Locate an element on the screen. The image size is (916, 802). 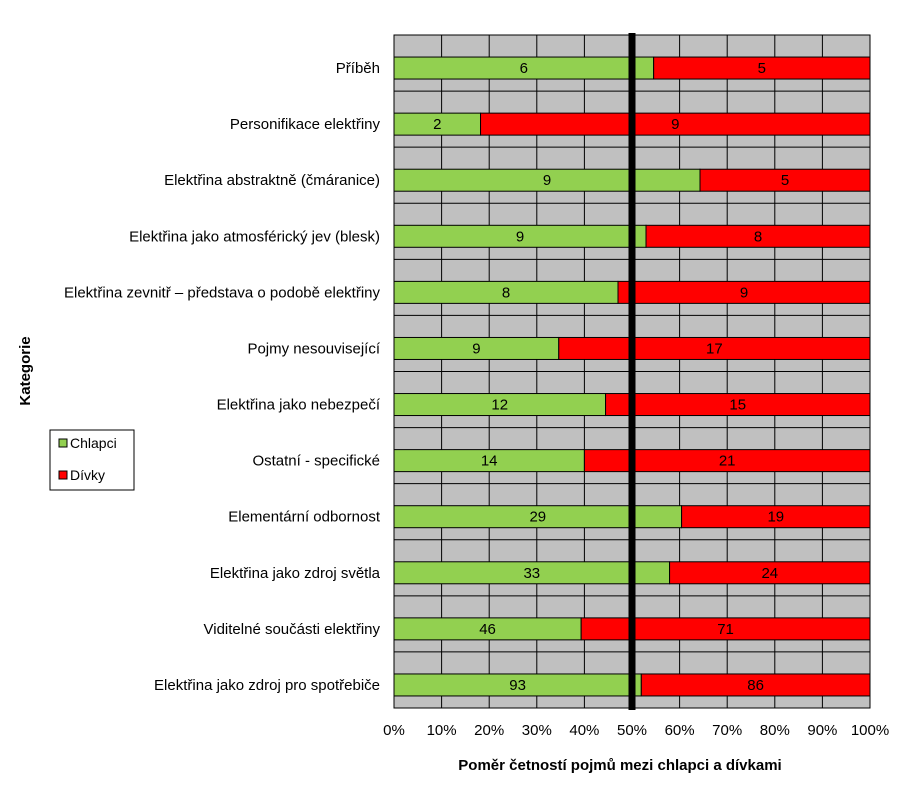
y-axis-title: Kategorie is located at coordinates (25, 370).